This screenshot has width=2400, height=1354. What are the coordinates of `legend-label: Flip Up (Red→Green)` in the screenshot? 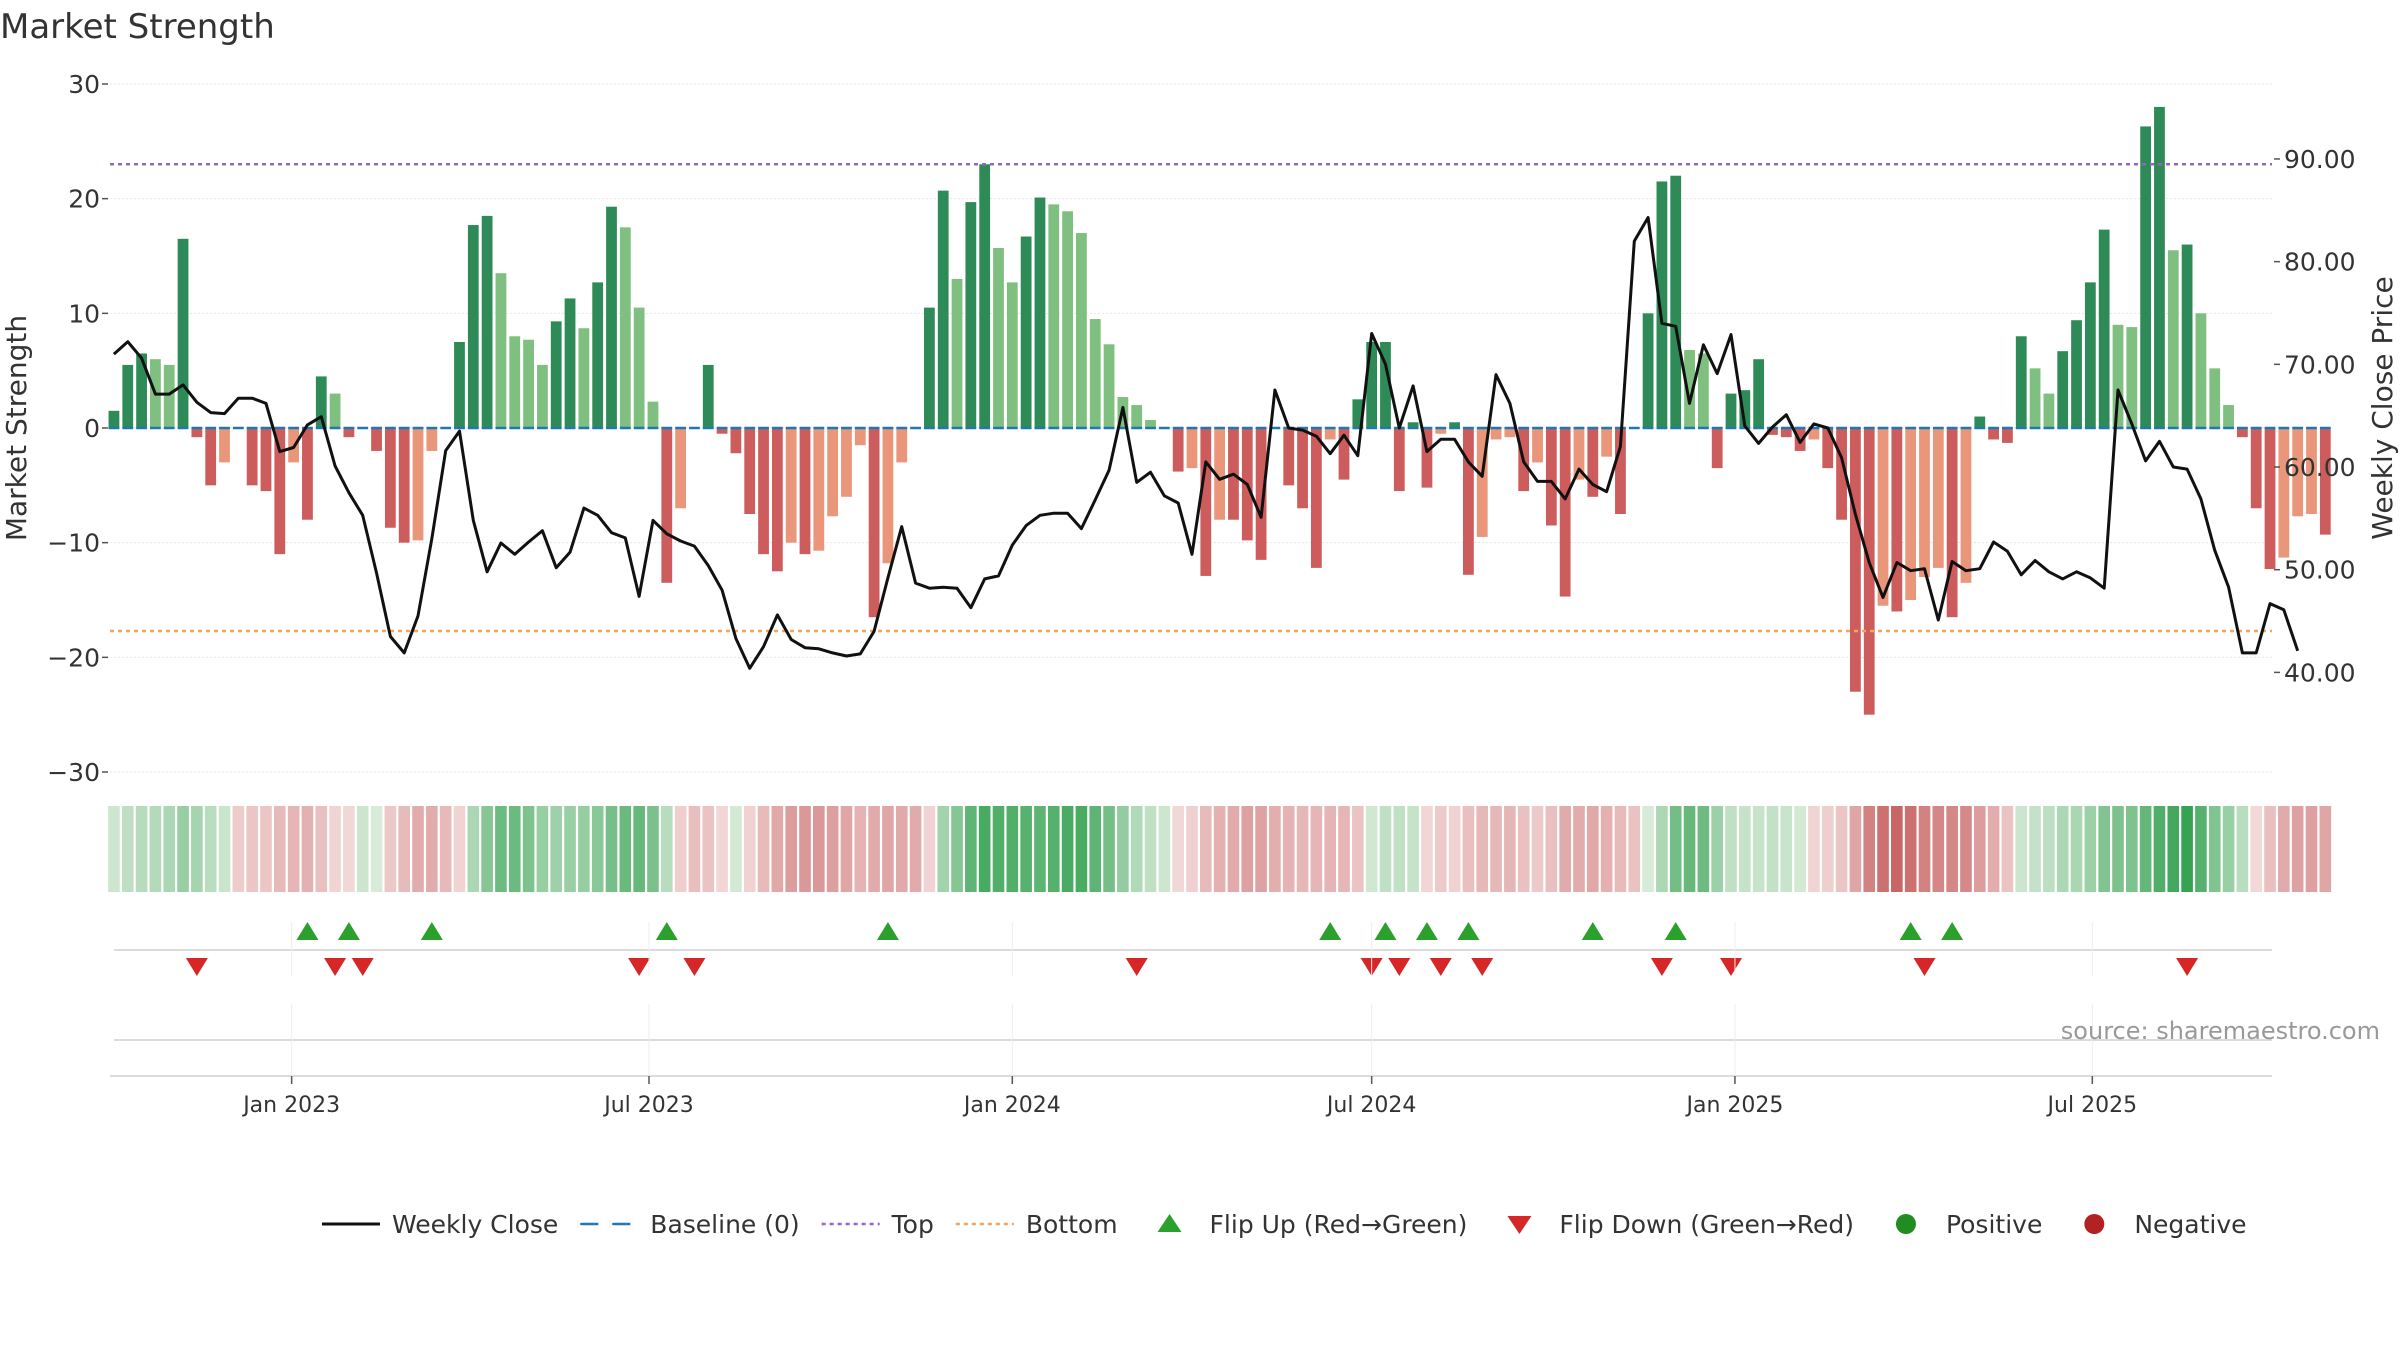 It's located at (1339, 1224).